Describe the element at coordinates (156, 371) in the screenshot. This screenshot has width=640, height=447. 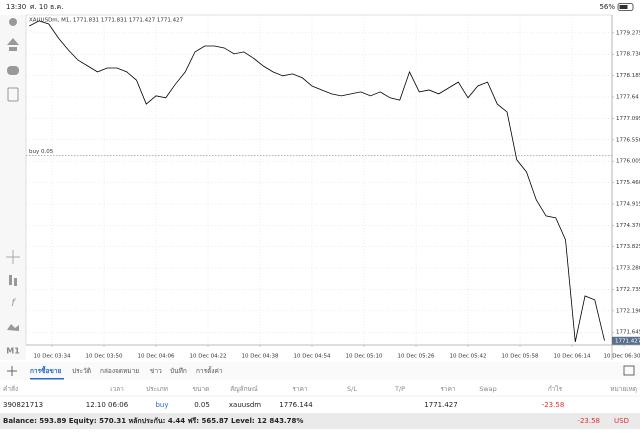
I see `tab: ข่าว` at that location.